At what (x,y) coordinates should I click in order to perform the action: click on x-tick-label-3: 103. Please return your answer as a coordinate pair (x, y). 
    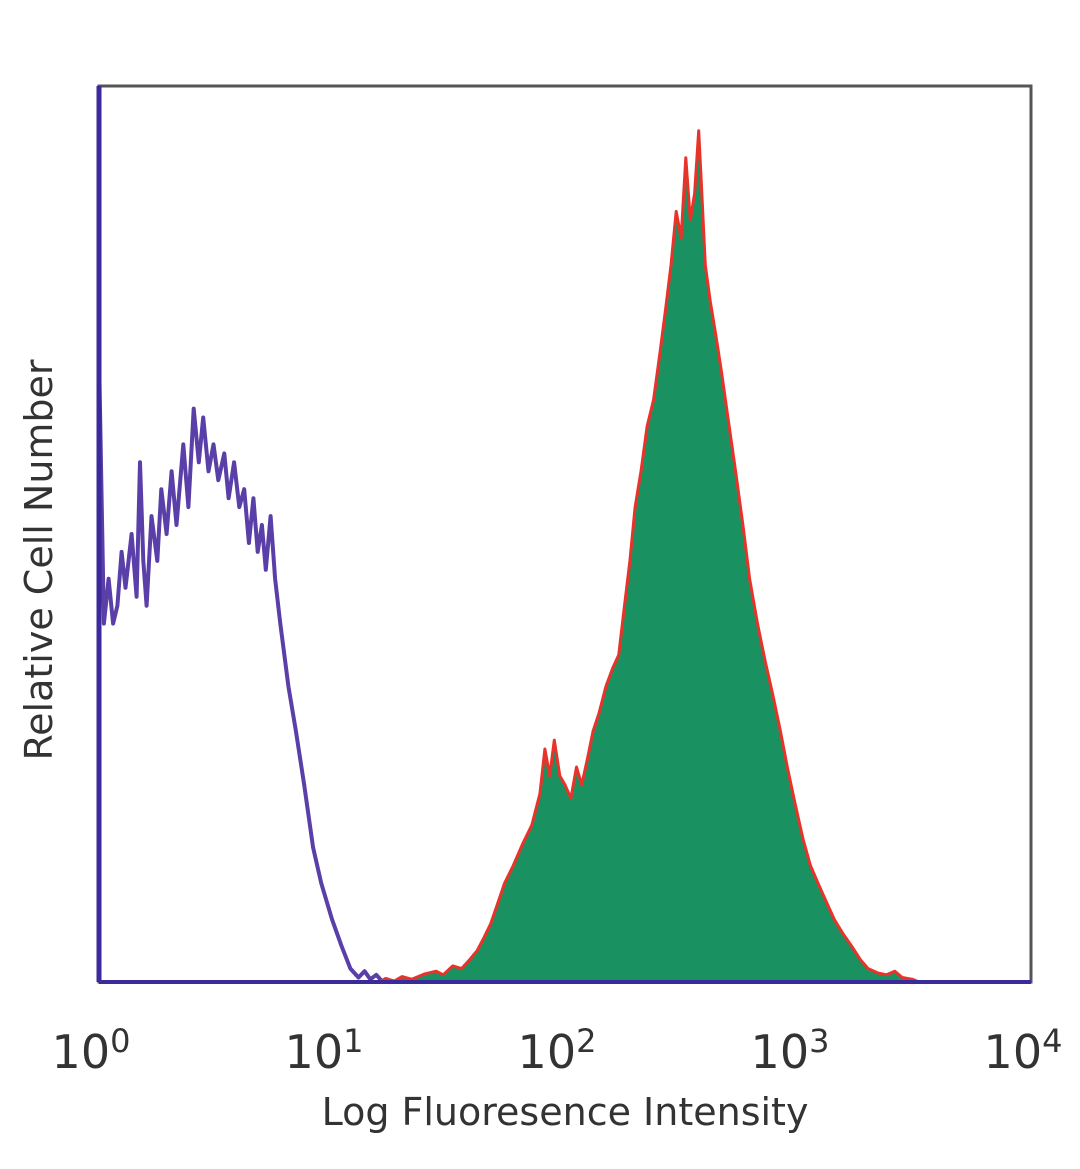
    Looking at the image, I should click on (790, 1050).